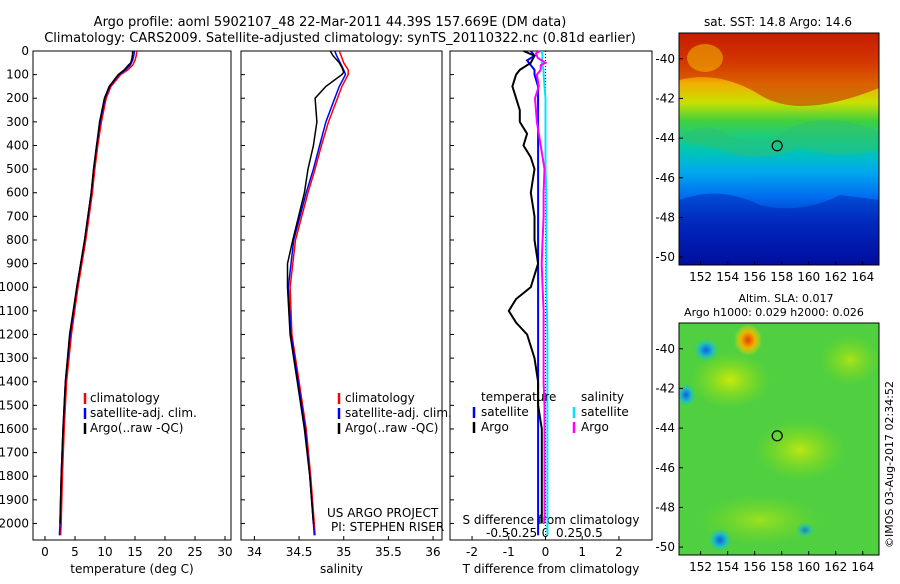  What do you see at coordinates (383, 513) in the screenshot?
I see `sal-annotation-line1: US ARGO PROJECT` at bounding box center [383, 513].